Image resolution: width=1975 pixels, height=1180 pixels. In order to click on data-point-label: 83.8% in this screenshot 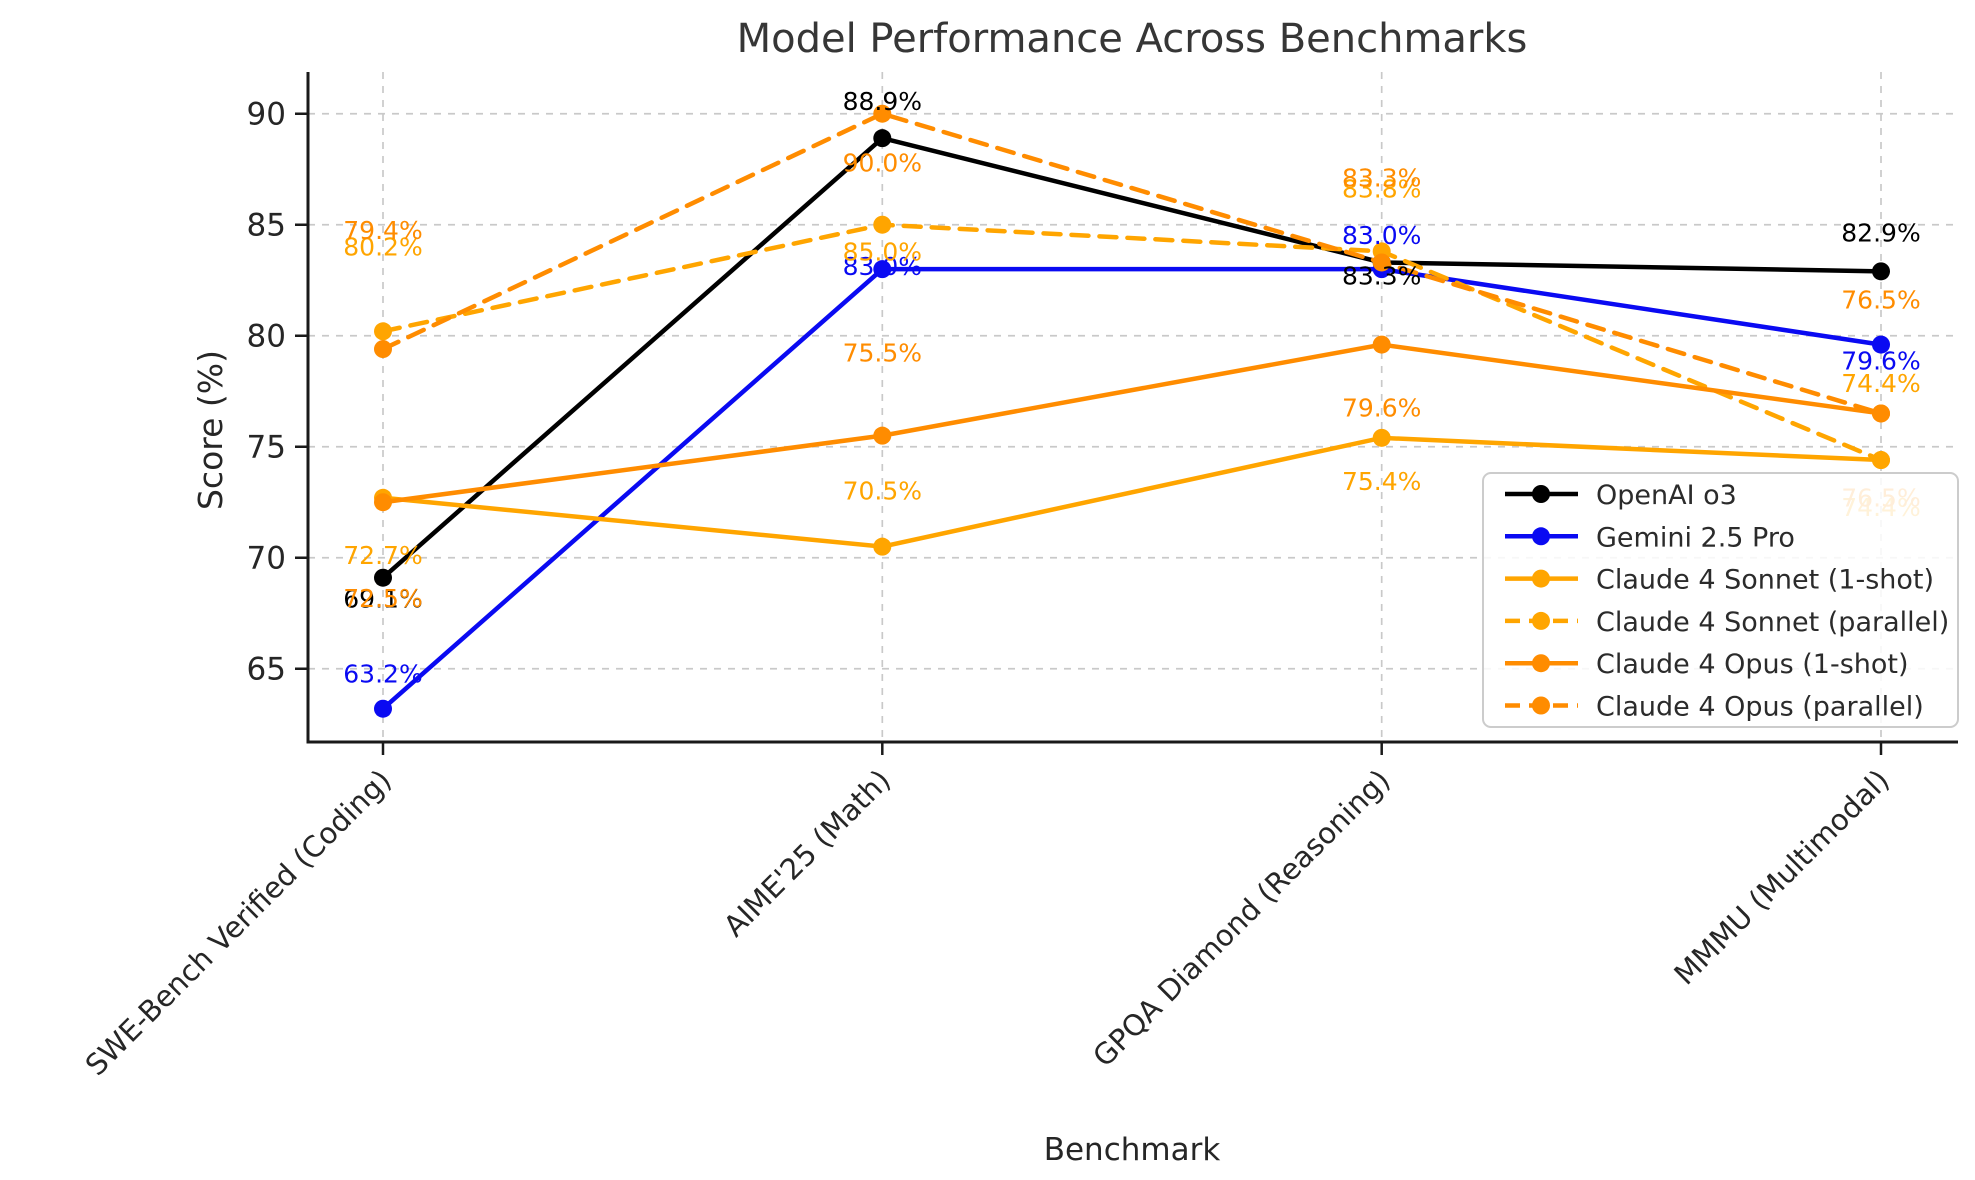, I will do `click(1381, 188)`.